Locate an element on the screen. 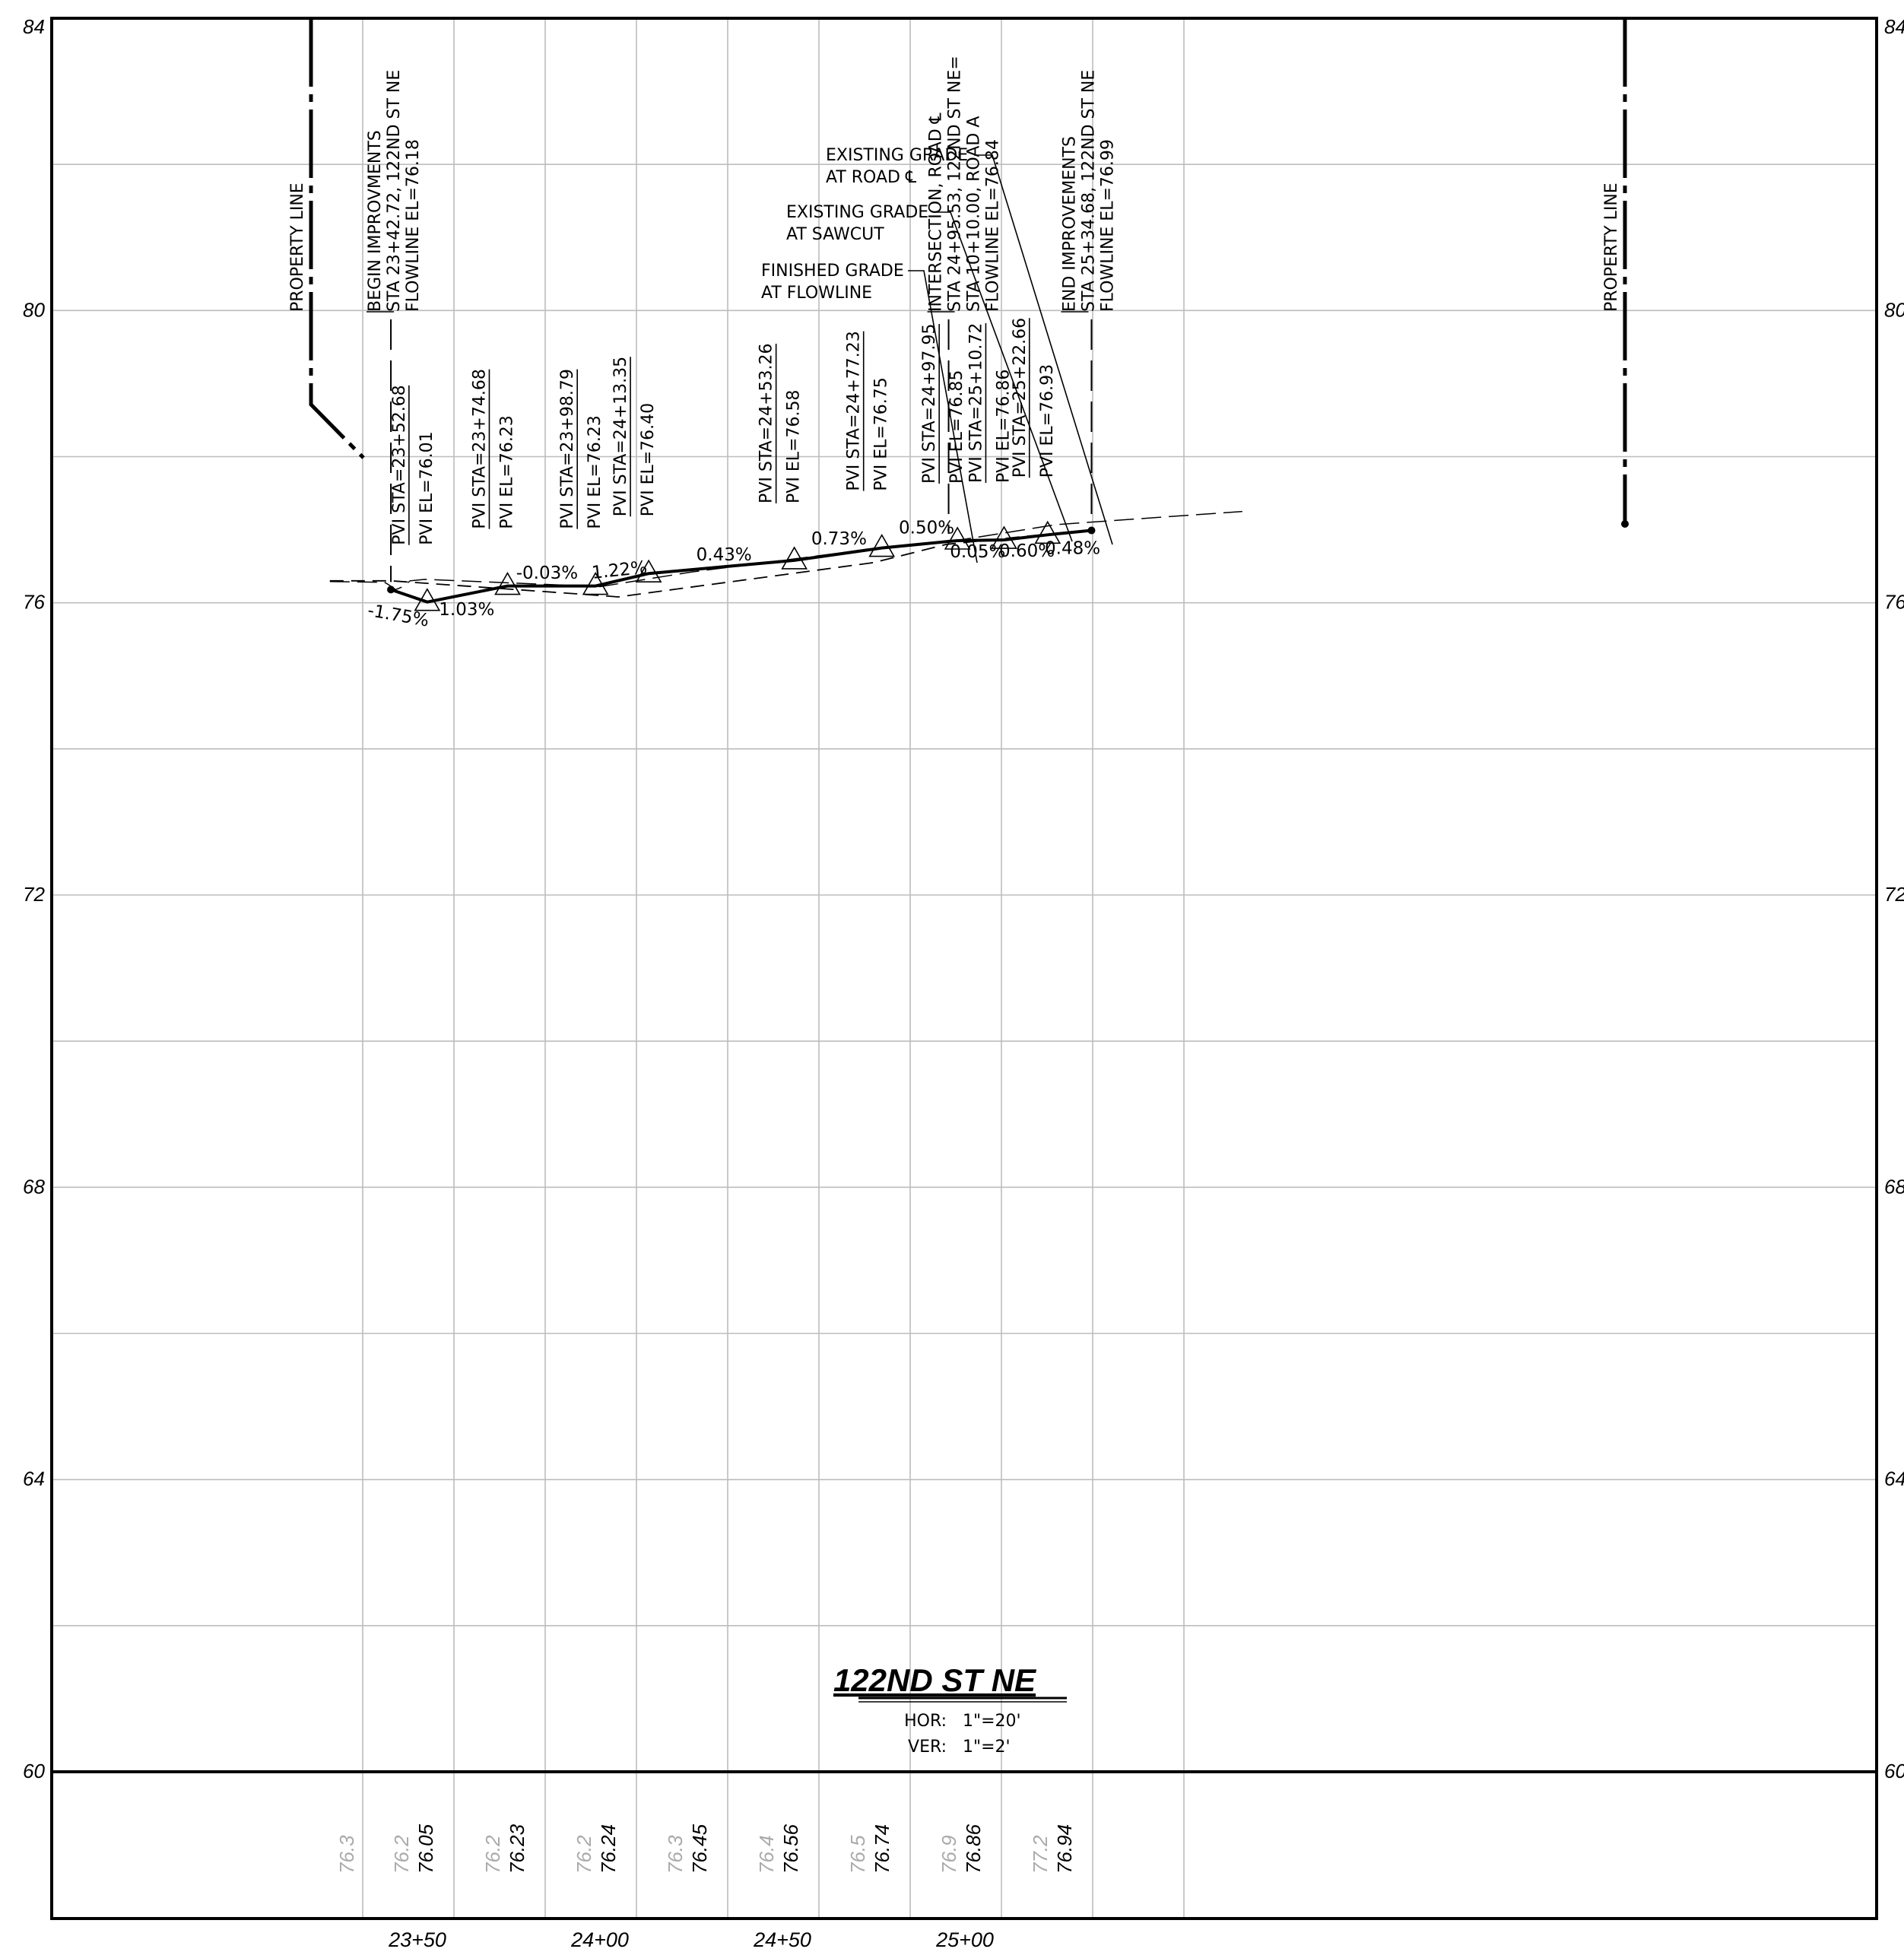 The height and width of the screenshot is (1952, 1904). existing-elevation: 76.5 is located at coordinates (857, 1854).